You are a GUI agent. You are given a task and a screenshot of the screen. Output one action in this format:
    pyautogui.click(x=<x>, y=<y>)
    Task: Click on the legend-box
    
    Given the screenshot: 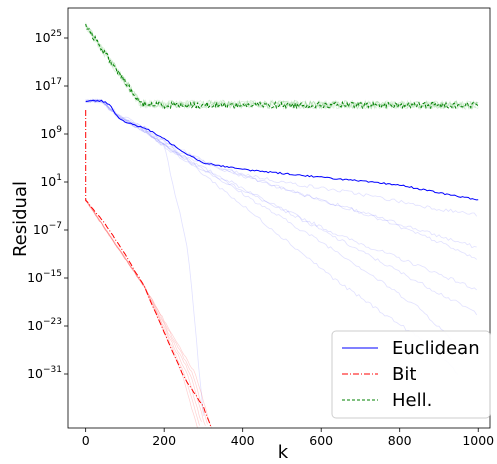 What is the action you would take?
    pyautogui.click(x=411, y=374)
    